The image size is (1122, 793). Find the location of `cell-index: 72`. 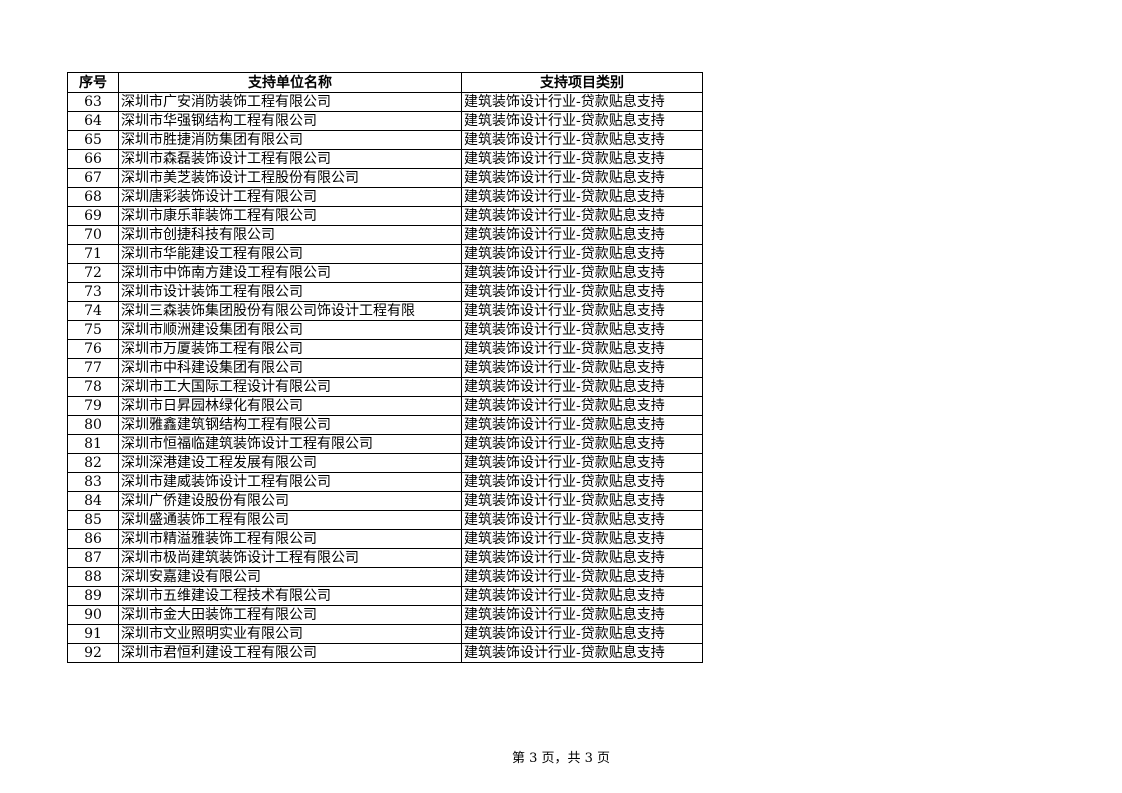

cell-index: 72 is located at coordinates (93, 273).